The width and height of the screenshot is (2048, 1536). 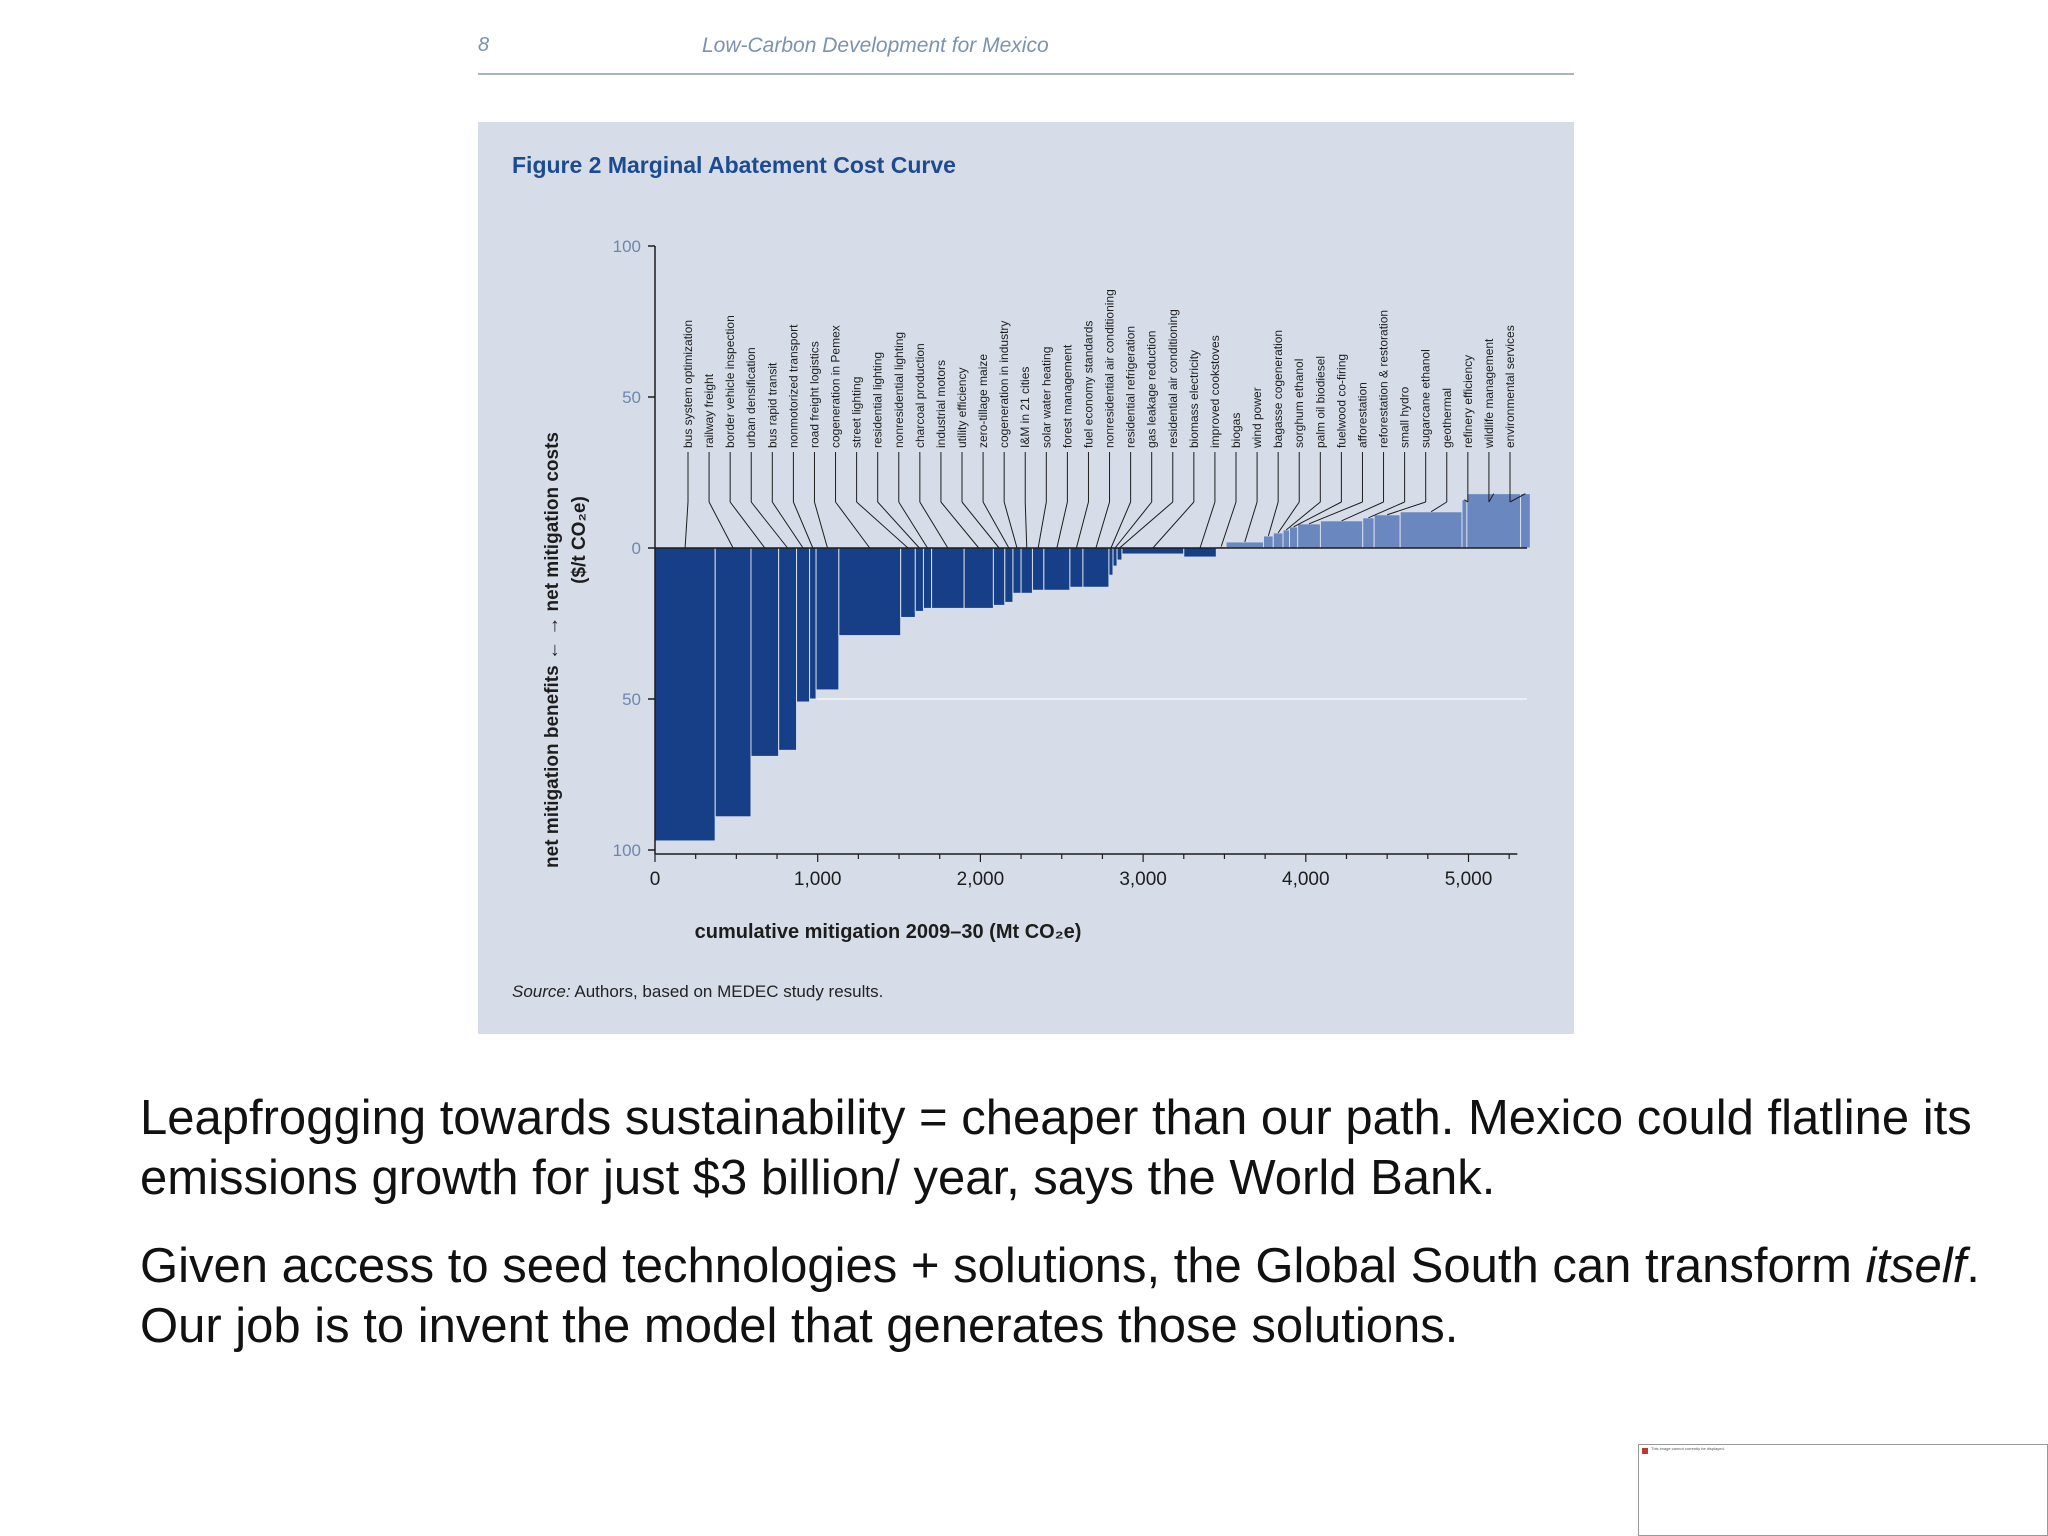 What do you see at coordinates (836, 386) in the screenshot?
I see `measure-label-7: cogeneration in Pemex` at bounding box center [836, 386].